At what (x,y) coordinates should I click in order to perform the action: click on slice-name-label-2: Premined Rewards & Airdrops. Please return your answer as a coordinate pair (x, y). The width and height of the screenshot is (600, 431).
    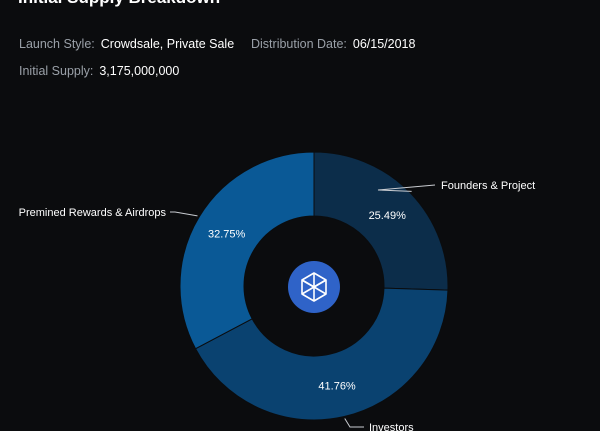
    Looking at the image, I should click on (93, 213).